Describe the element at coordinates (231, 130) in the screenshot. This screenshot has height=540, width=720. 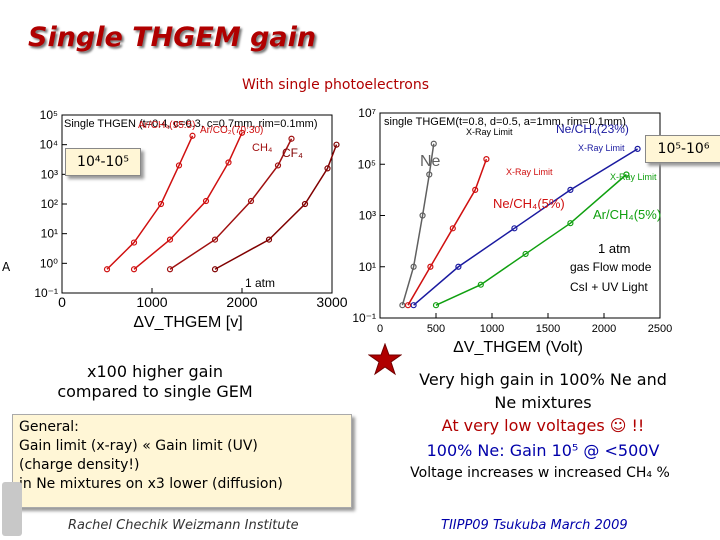
I see `series-label: Ar/CO₂(70:30)` at that location.